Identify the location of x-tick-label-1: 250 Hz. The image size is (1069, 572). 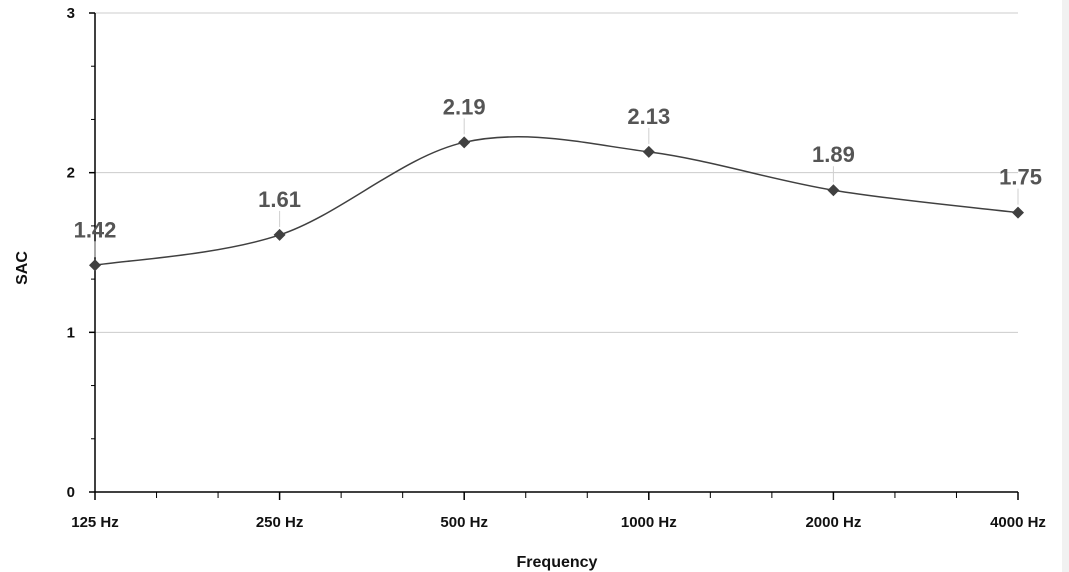
(280, 522).